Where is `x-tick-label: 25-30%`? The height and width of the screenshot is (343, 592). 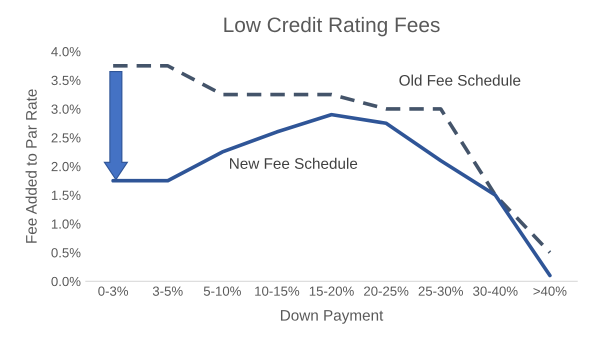 x-tick-label: 25-30% is located at coordinates (440, 291).